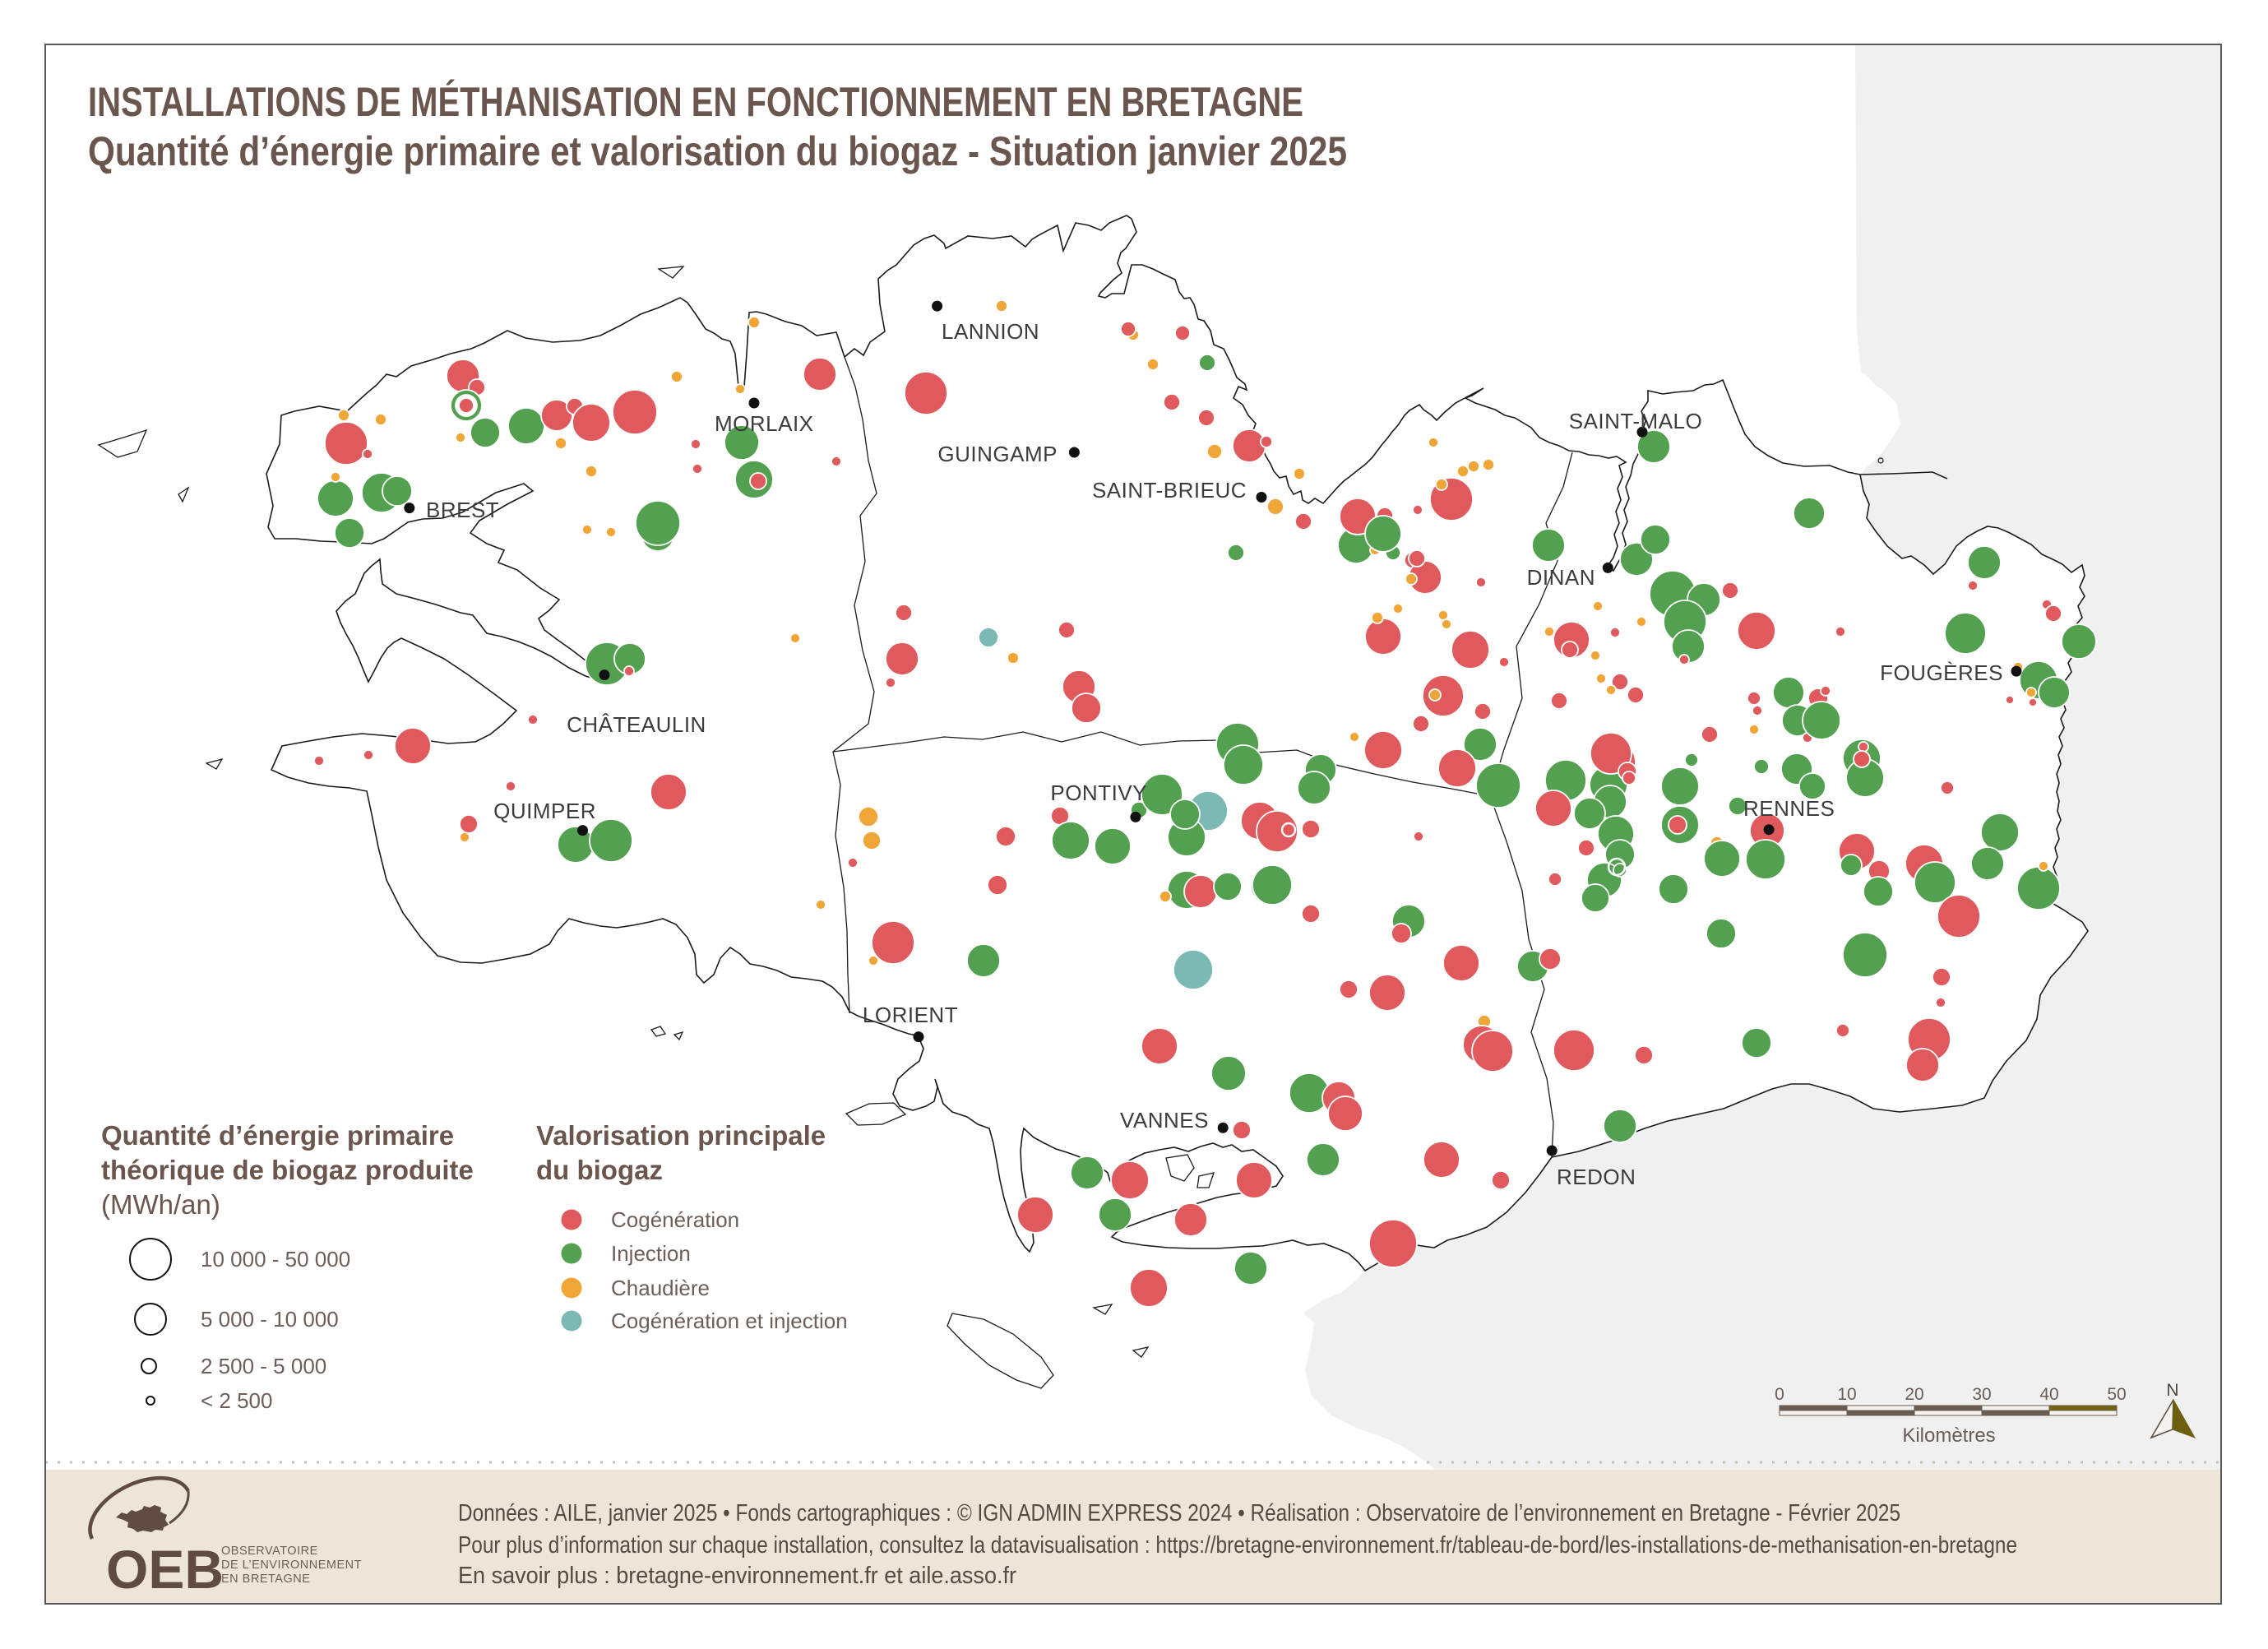  What do you see at coordinates (1948, 1435) in the screenshot?
I see `svg-text: Kilomètres` at bounding box center [1948, 1435].